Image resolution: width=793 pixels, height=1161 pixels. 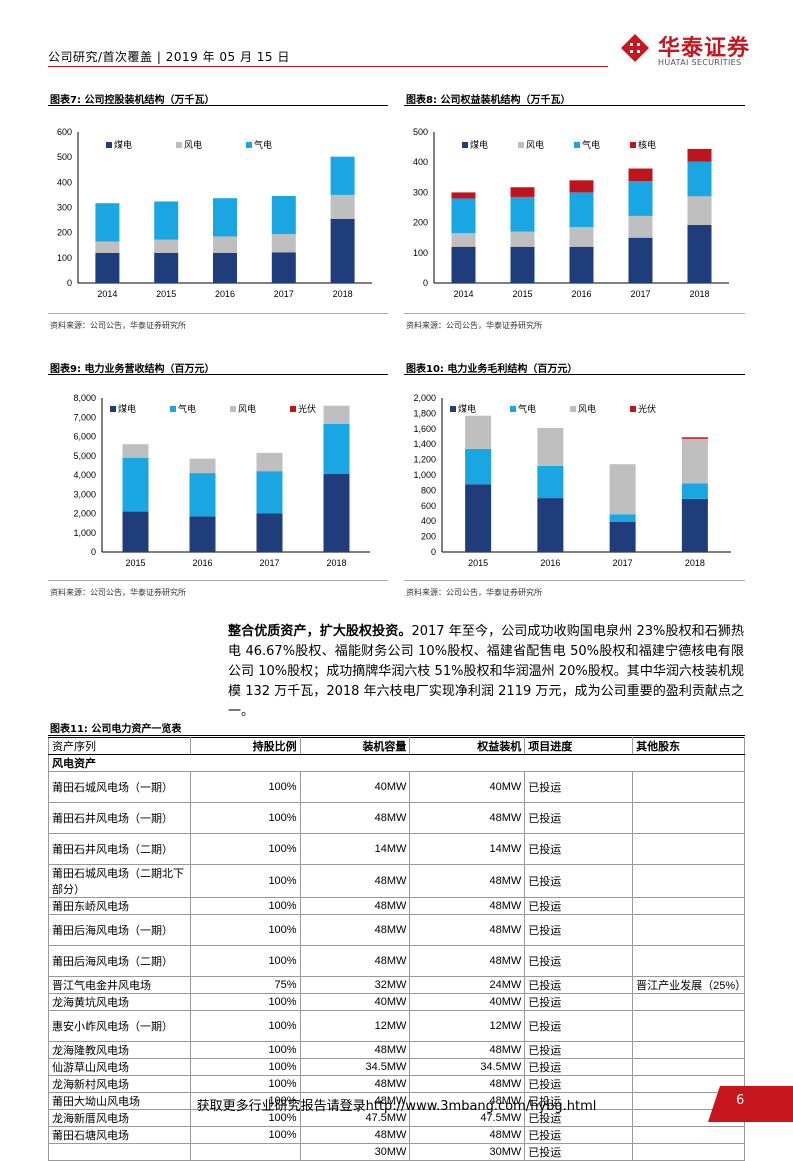 What do you see at coordinates (467, 746) in the screenshot?
I see `col-header-equity-capacity: 权益装机` at bounding box center [467, 746].